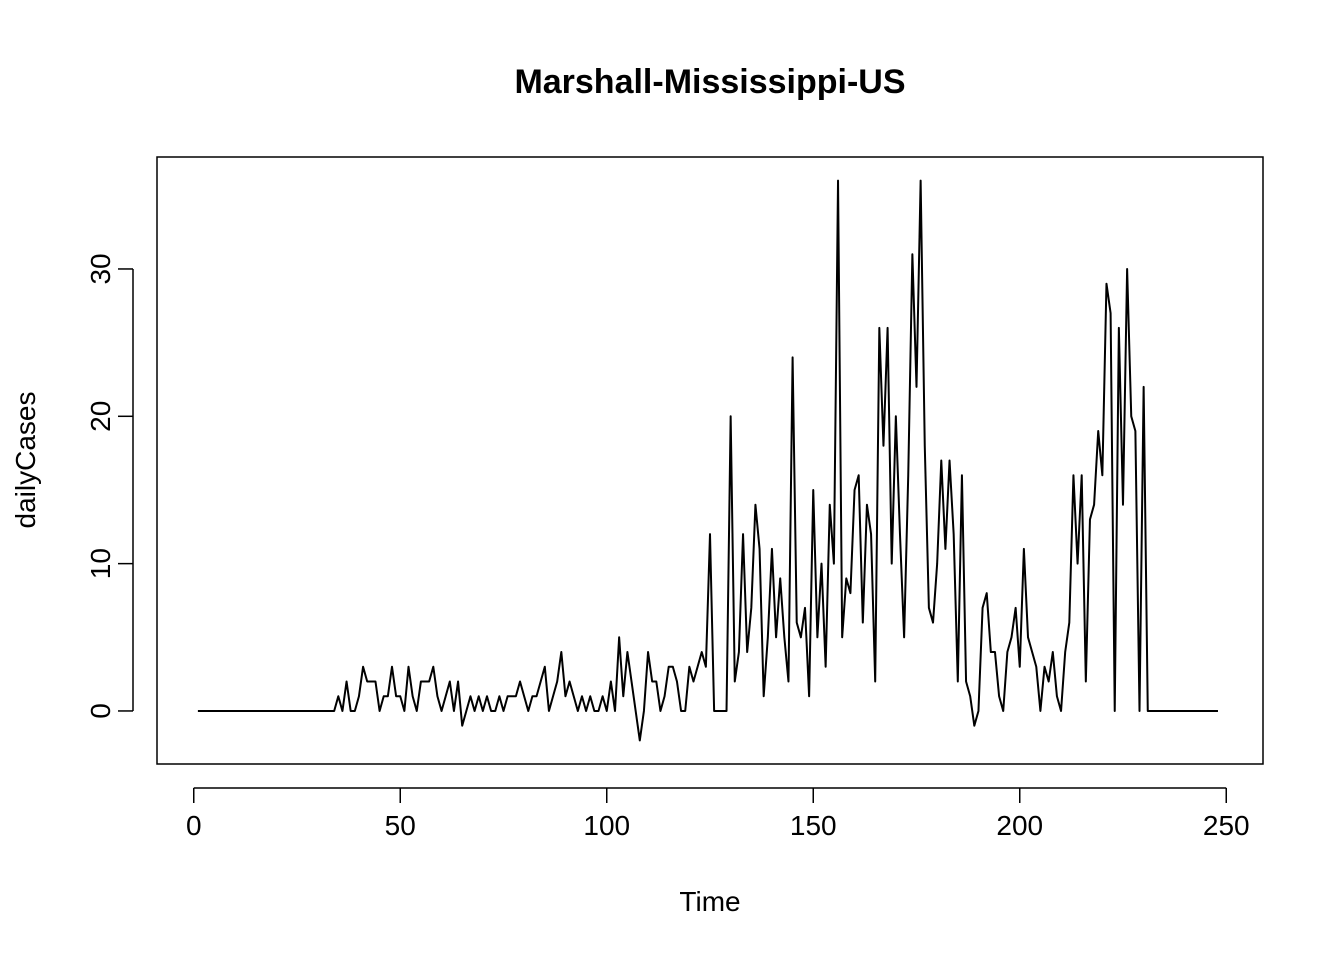 The height and width of the screenshot is (960, 1344). I want to click on chart-title: Marshall-Mississippi-US, so click(709, 82).